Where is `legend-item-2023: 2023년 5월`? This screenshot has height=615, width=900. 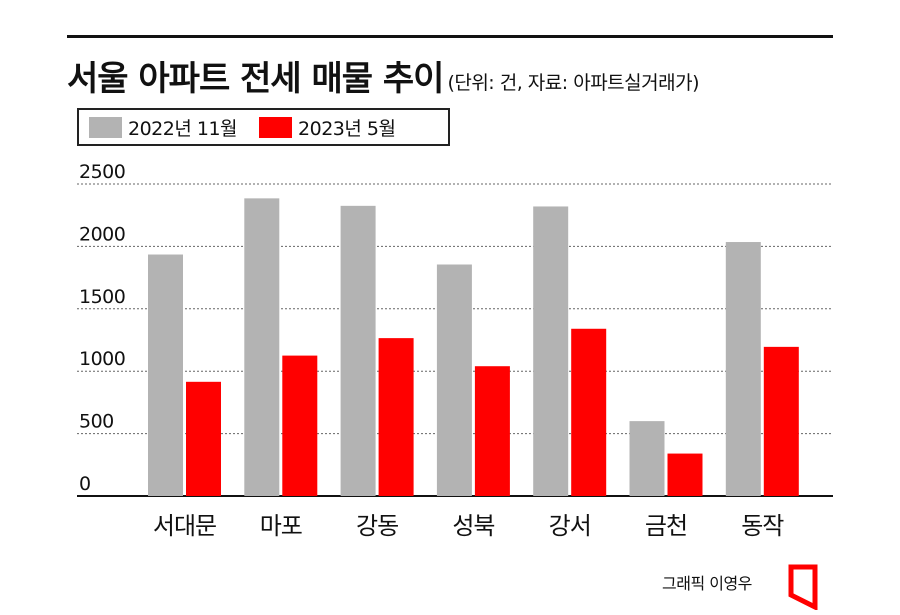 legend-item-2023: 2023년 5월 is located at coordinates (327, 127).